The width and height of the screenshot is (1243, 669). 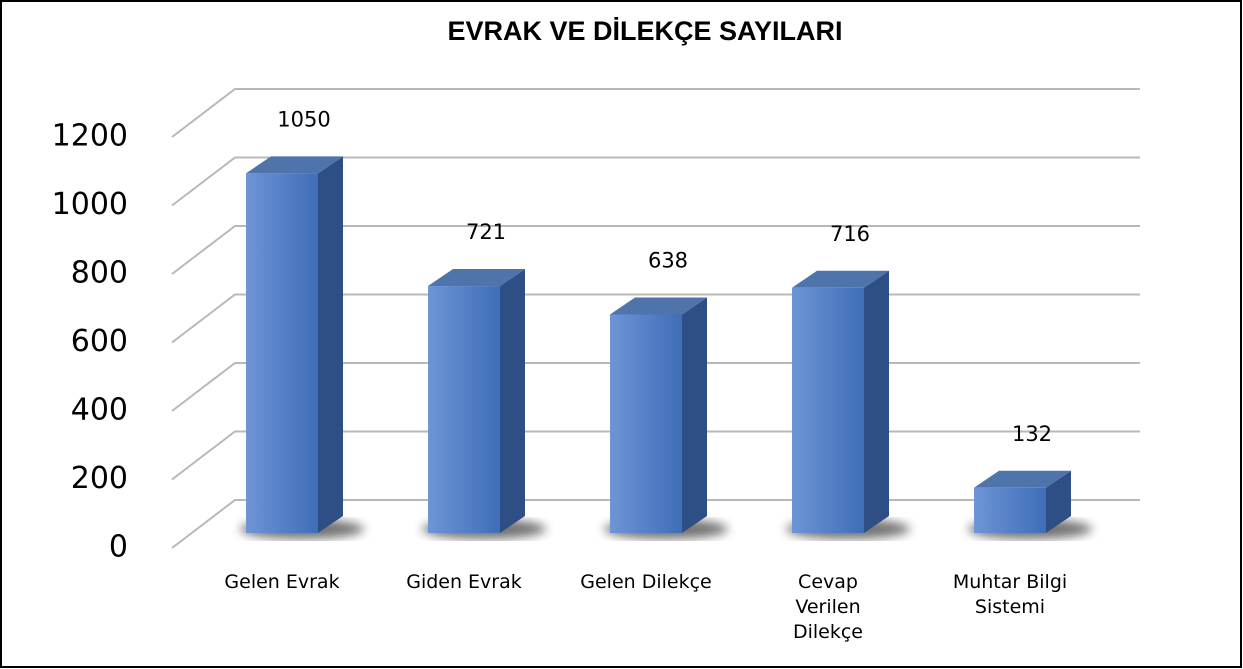 I want to click on value-label: 638, so click(x=668, y=260).